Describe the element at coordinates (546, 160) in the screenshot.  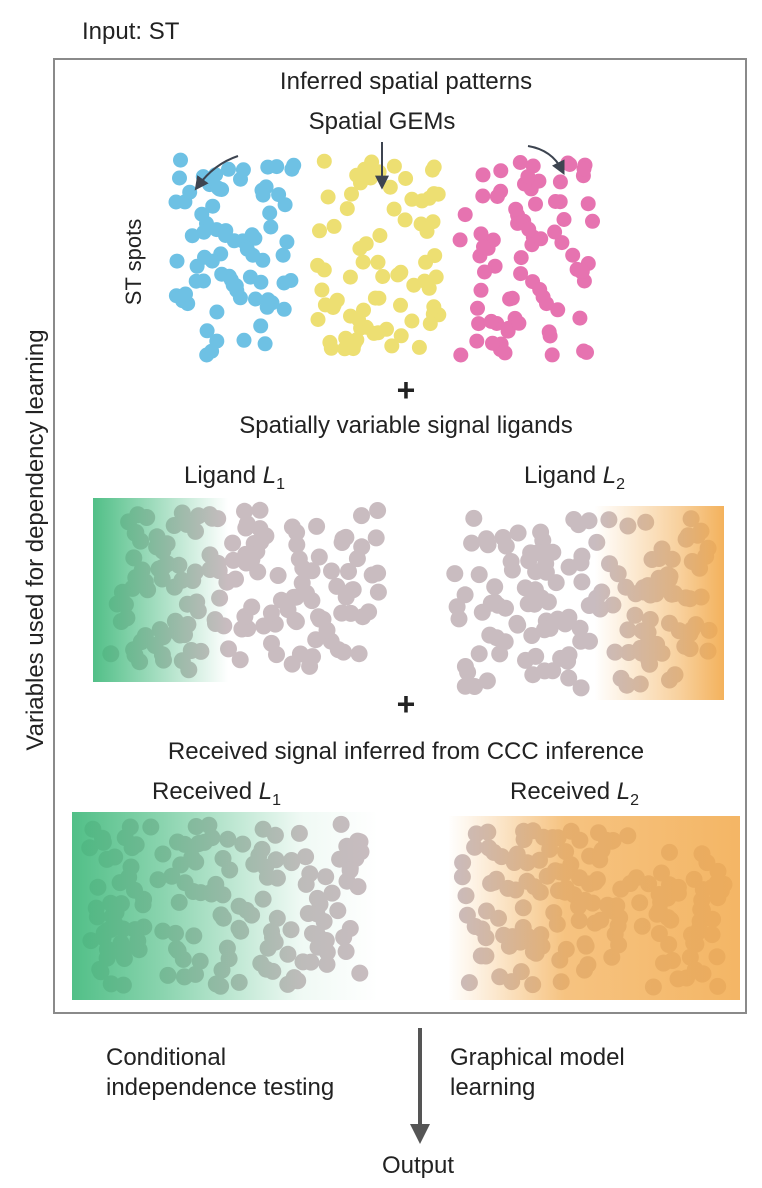
I see `curved-arrow-right-icon` at that location.